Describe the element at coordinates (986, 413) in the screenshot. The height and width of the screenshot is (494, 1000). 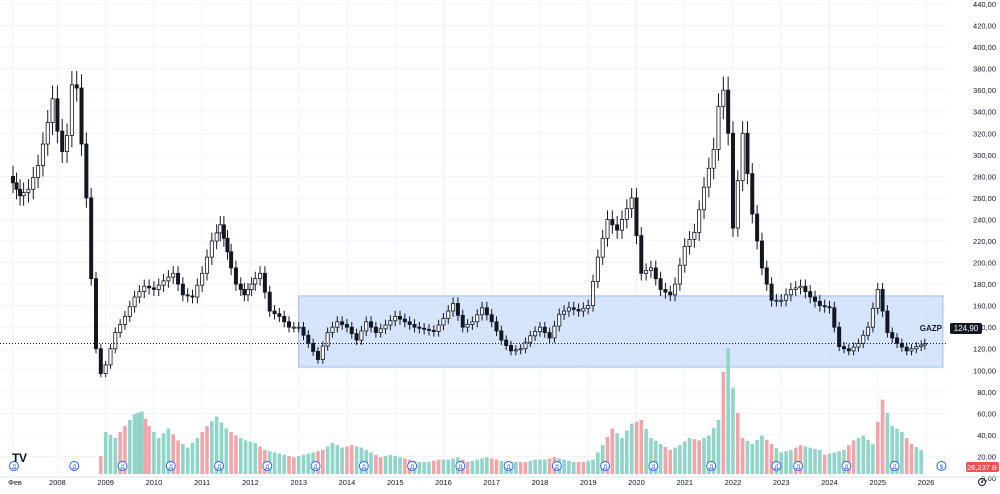
I see `price-tick-label: 60,00` at that location.